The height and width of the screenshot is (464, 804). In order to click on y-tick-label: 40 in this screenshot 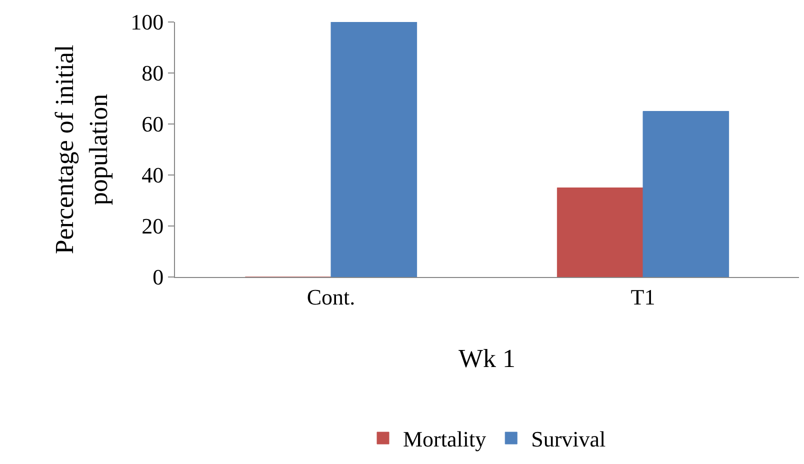, I will do `click(153, 175)`.